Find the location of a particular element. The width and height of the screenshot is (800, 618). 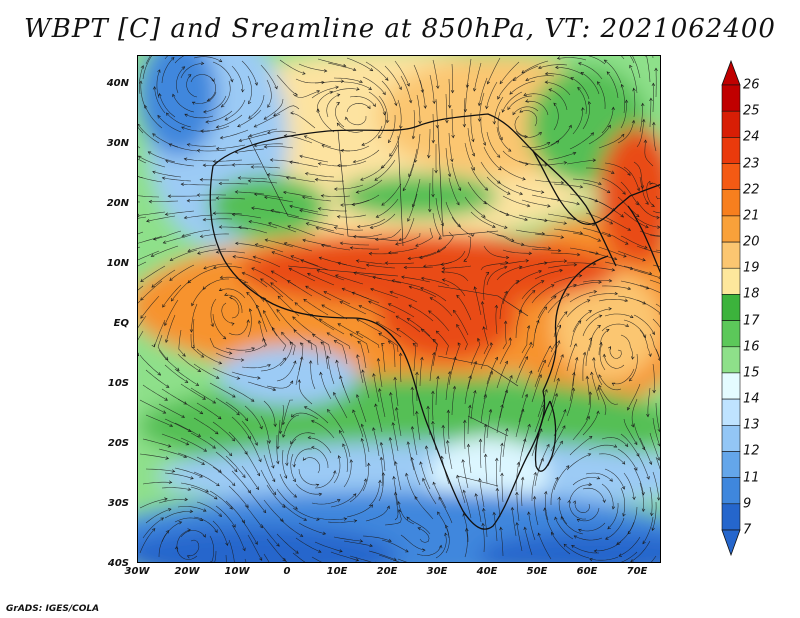

colorbar-tick-label: 12 is located at coordinates (751, 451).